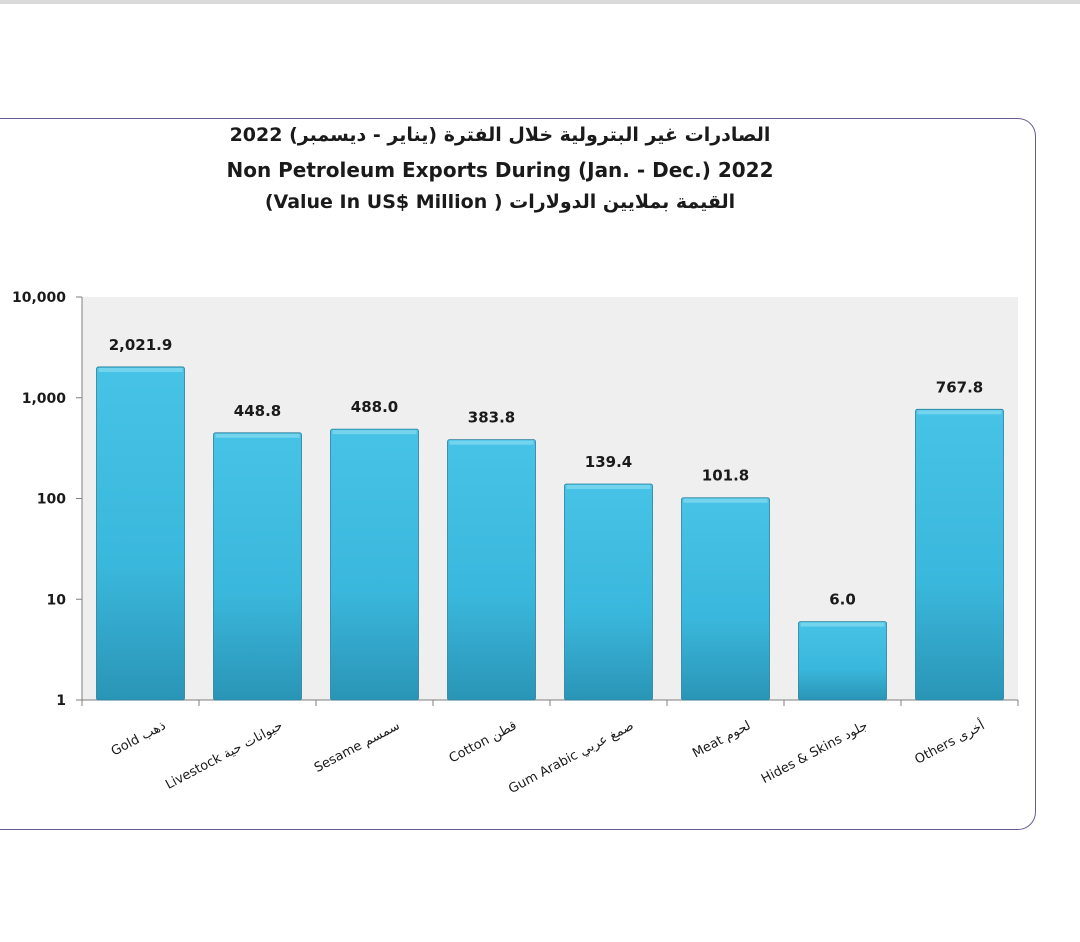 This screenshot has width=1080, height=942. What do you see at coordinates (374, 407) in the screenshot?
I see `data-label: 488.0` at bounding box center [374, 407].